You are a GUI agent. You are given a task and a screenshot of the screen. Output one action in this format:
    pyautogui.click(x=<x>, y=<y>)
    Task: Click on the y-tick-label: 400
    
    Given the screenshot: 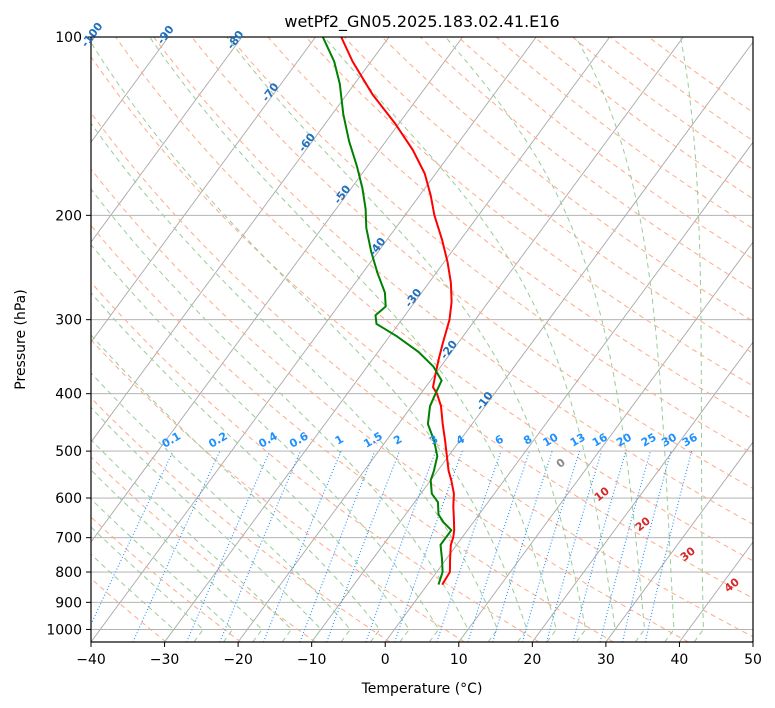 What is the action you would take?
    pyautogui.click(x=68, y=395)
    